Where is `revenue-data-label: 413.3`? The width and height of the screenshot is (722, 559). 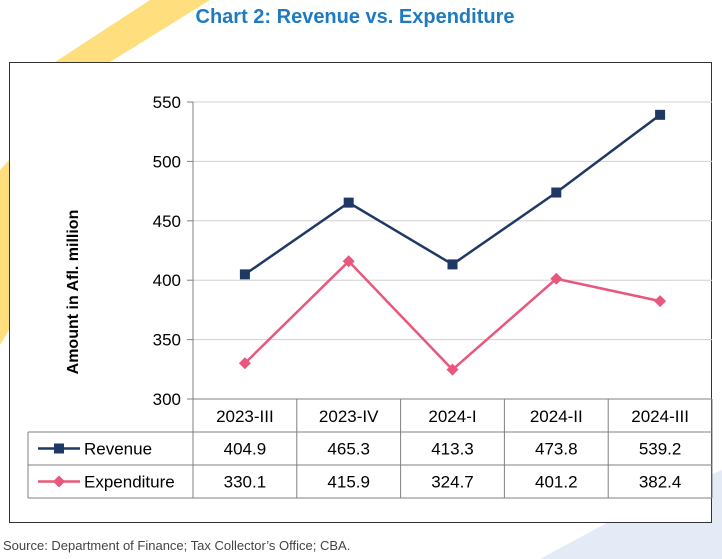 revenue-data-label: 413.3 is located at coordinates (452, 449).